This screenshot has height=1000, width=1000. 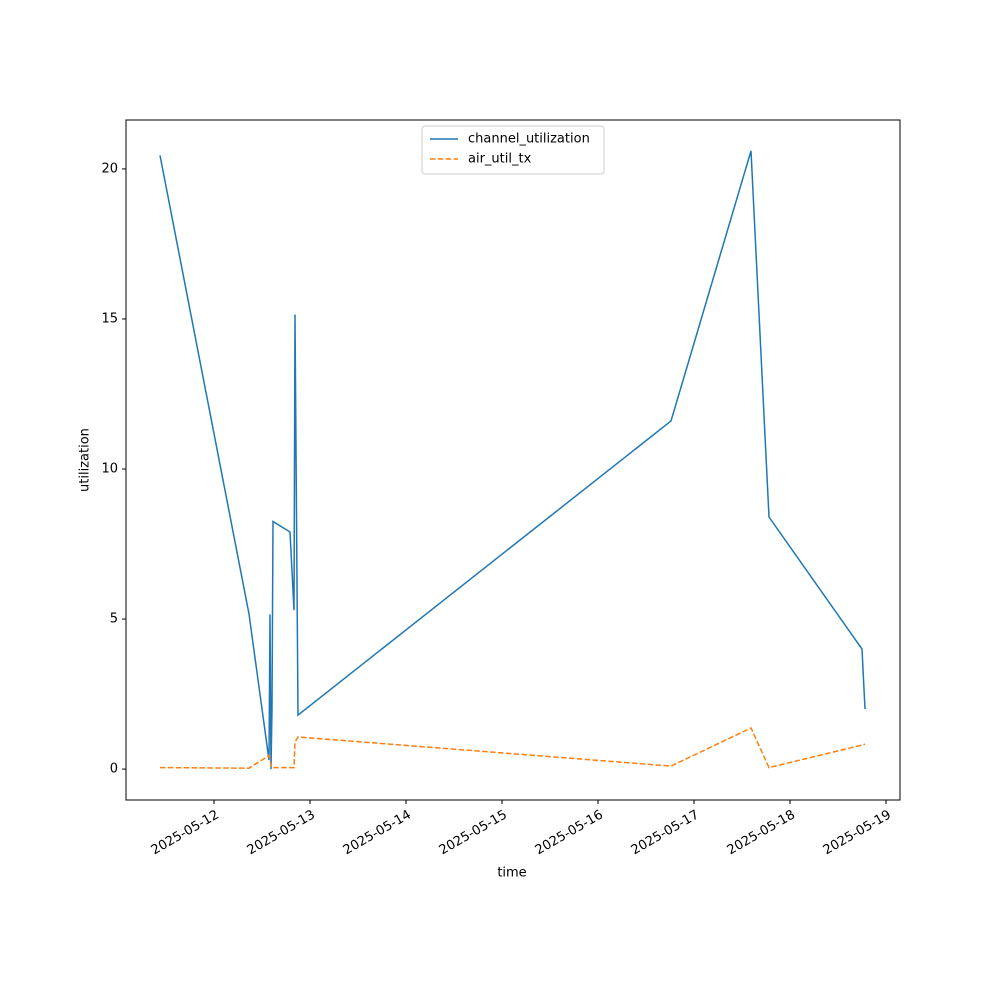 I want to click on y-tick-label: 15, so click(x=109, y=318).